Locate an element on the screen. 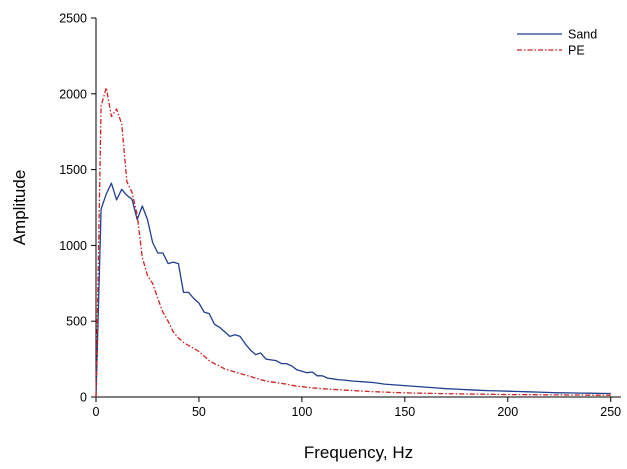  y-tick-label: 2500 is located at coordinates (73, 19).